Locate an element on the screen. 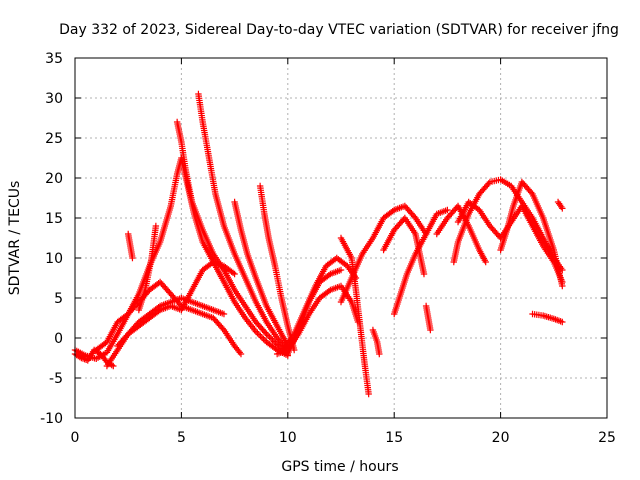  series-track-n is located at coordinates (314, 312).